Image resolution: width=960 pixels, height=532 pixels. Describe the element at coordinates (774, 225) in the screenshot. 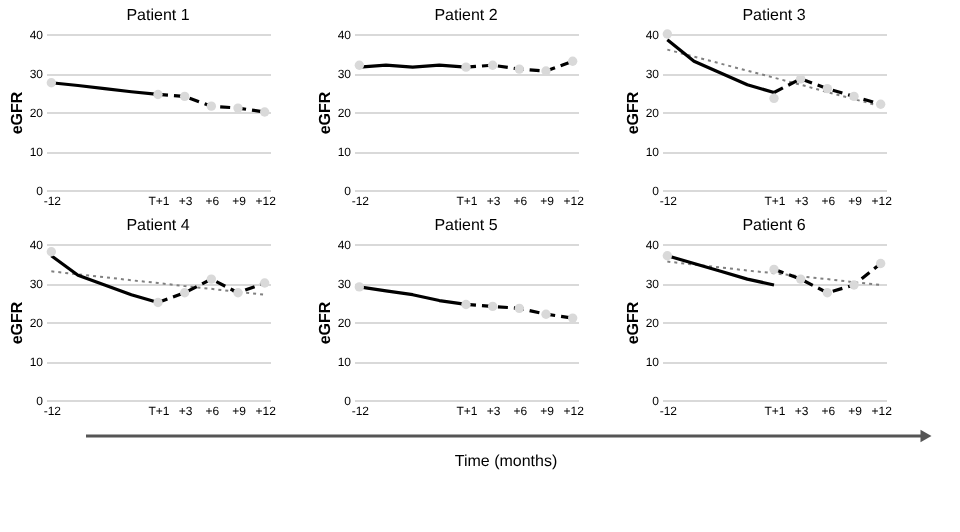

I see `chart-title: Patient 6` at that location.